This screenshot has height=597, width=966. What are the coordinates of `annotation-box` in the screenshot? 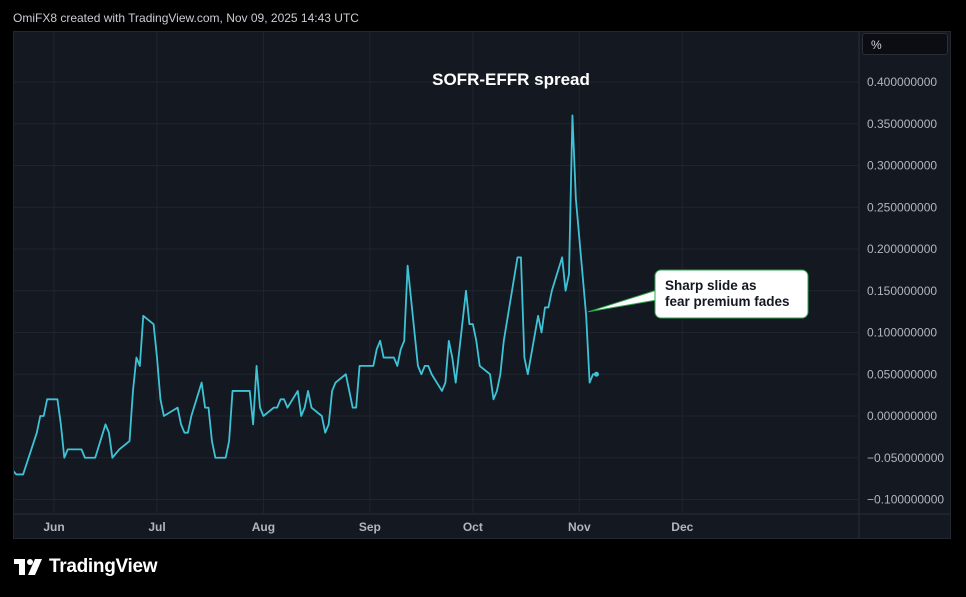 It's located at (731, 294).